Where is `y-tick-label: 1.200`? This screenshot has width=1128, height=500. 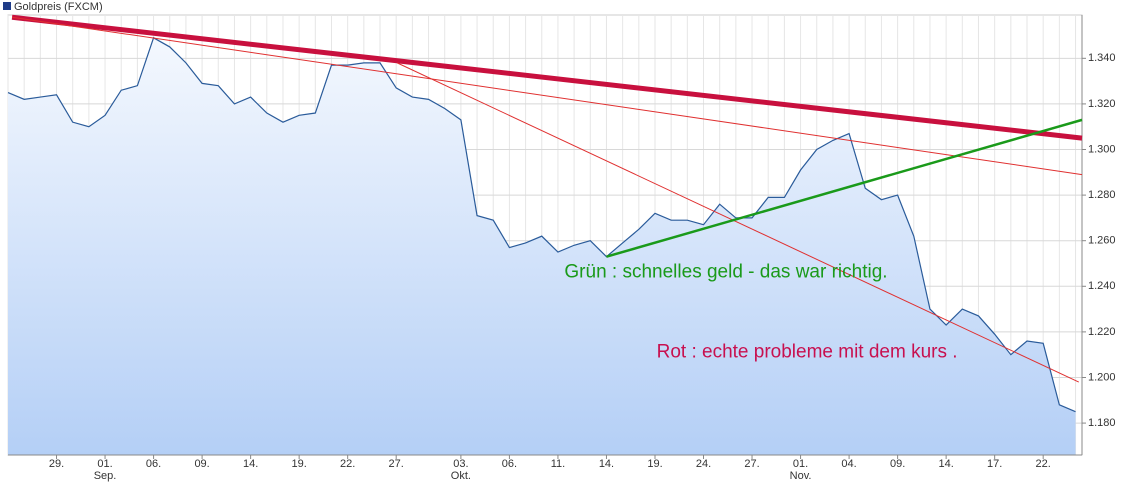
y-tick-label: 1.200 is located at coordinates (1102, 377).